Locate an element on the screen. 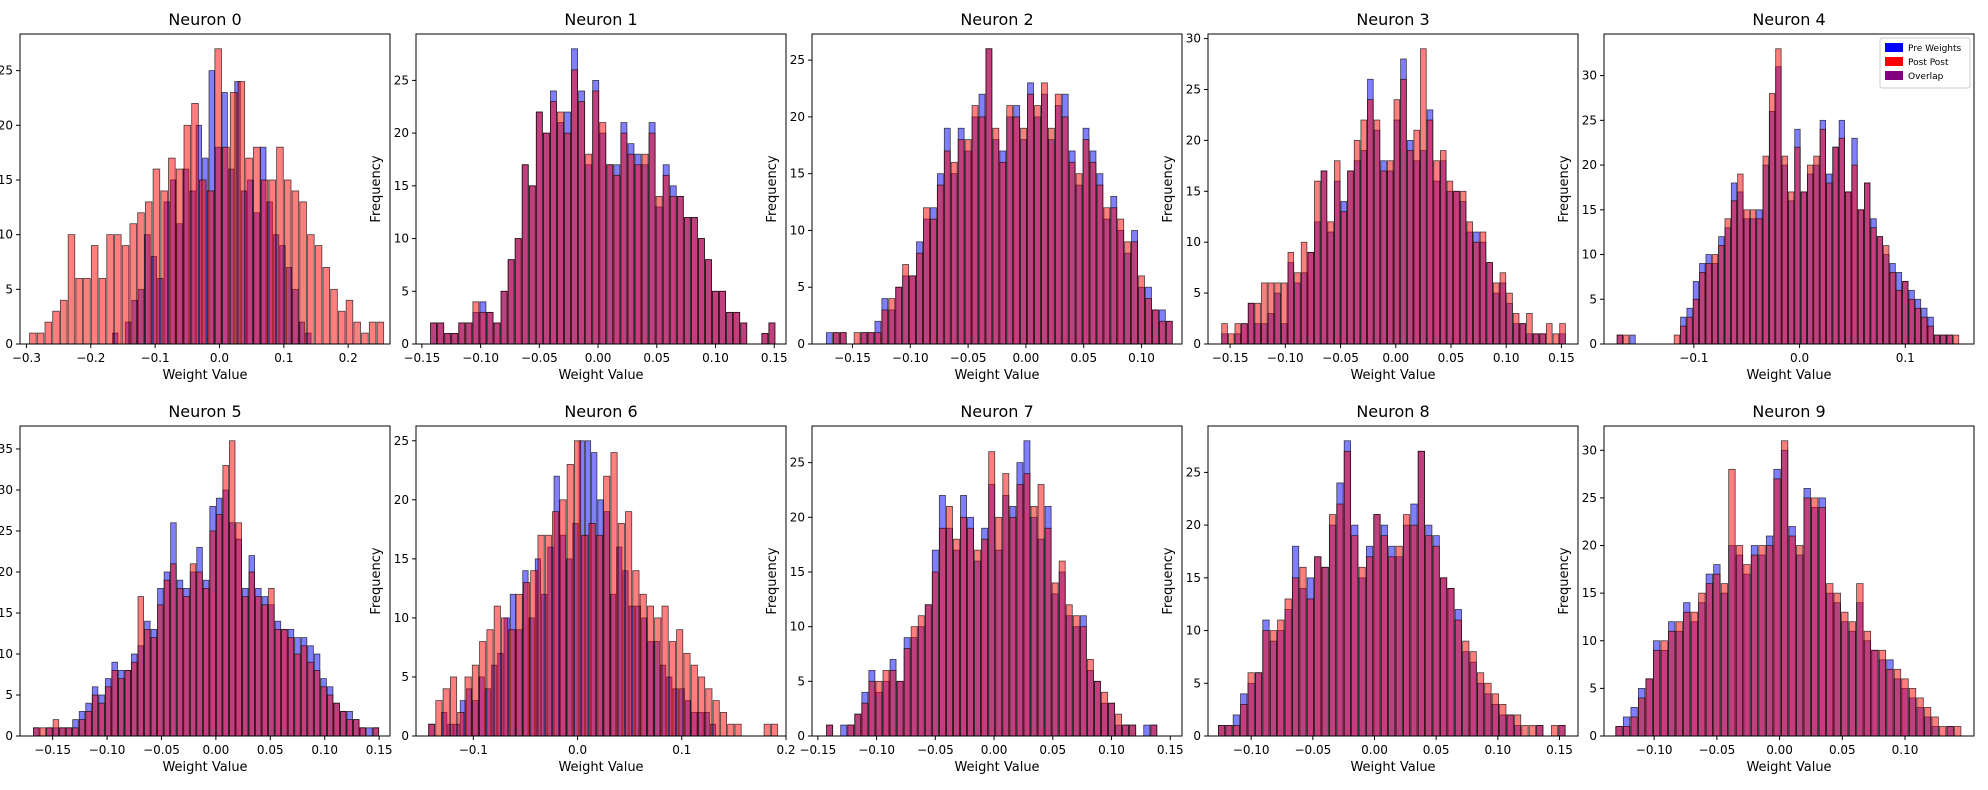 The width and height of the screenshot is (1988, 790). x-tick-label: 0.15 is located at coordinates (1561, 358).